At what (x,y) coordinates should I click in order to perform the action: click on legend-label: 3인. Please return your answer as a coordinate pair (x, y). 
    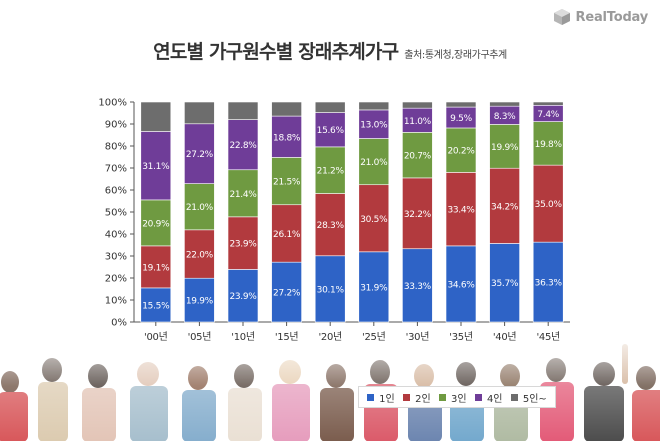
    Looking at the image, I should click on (459, 399).